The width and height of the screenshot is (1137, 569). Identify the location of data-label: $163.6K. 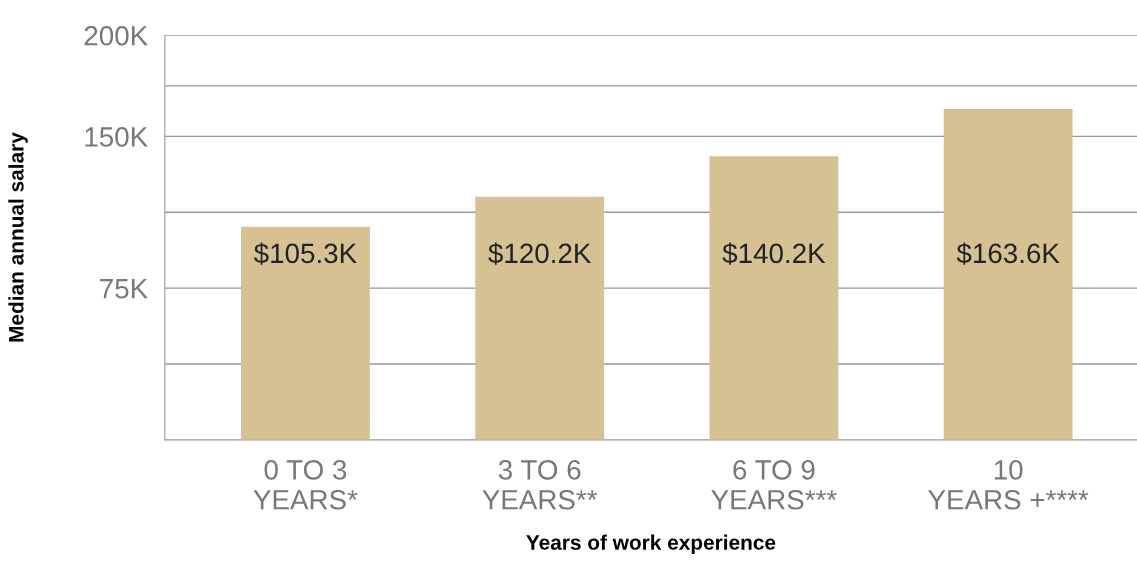
(1008, 253).